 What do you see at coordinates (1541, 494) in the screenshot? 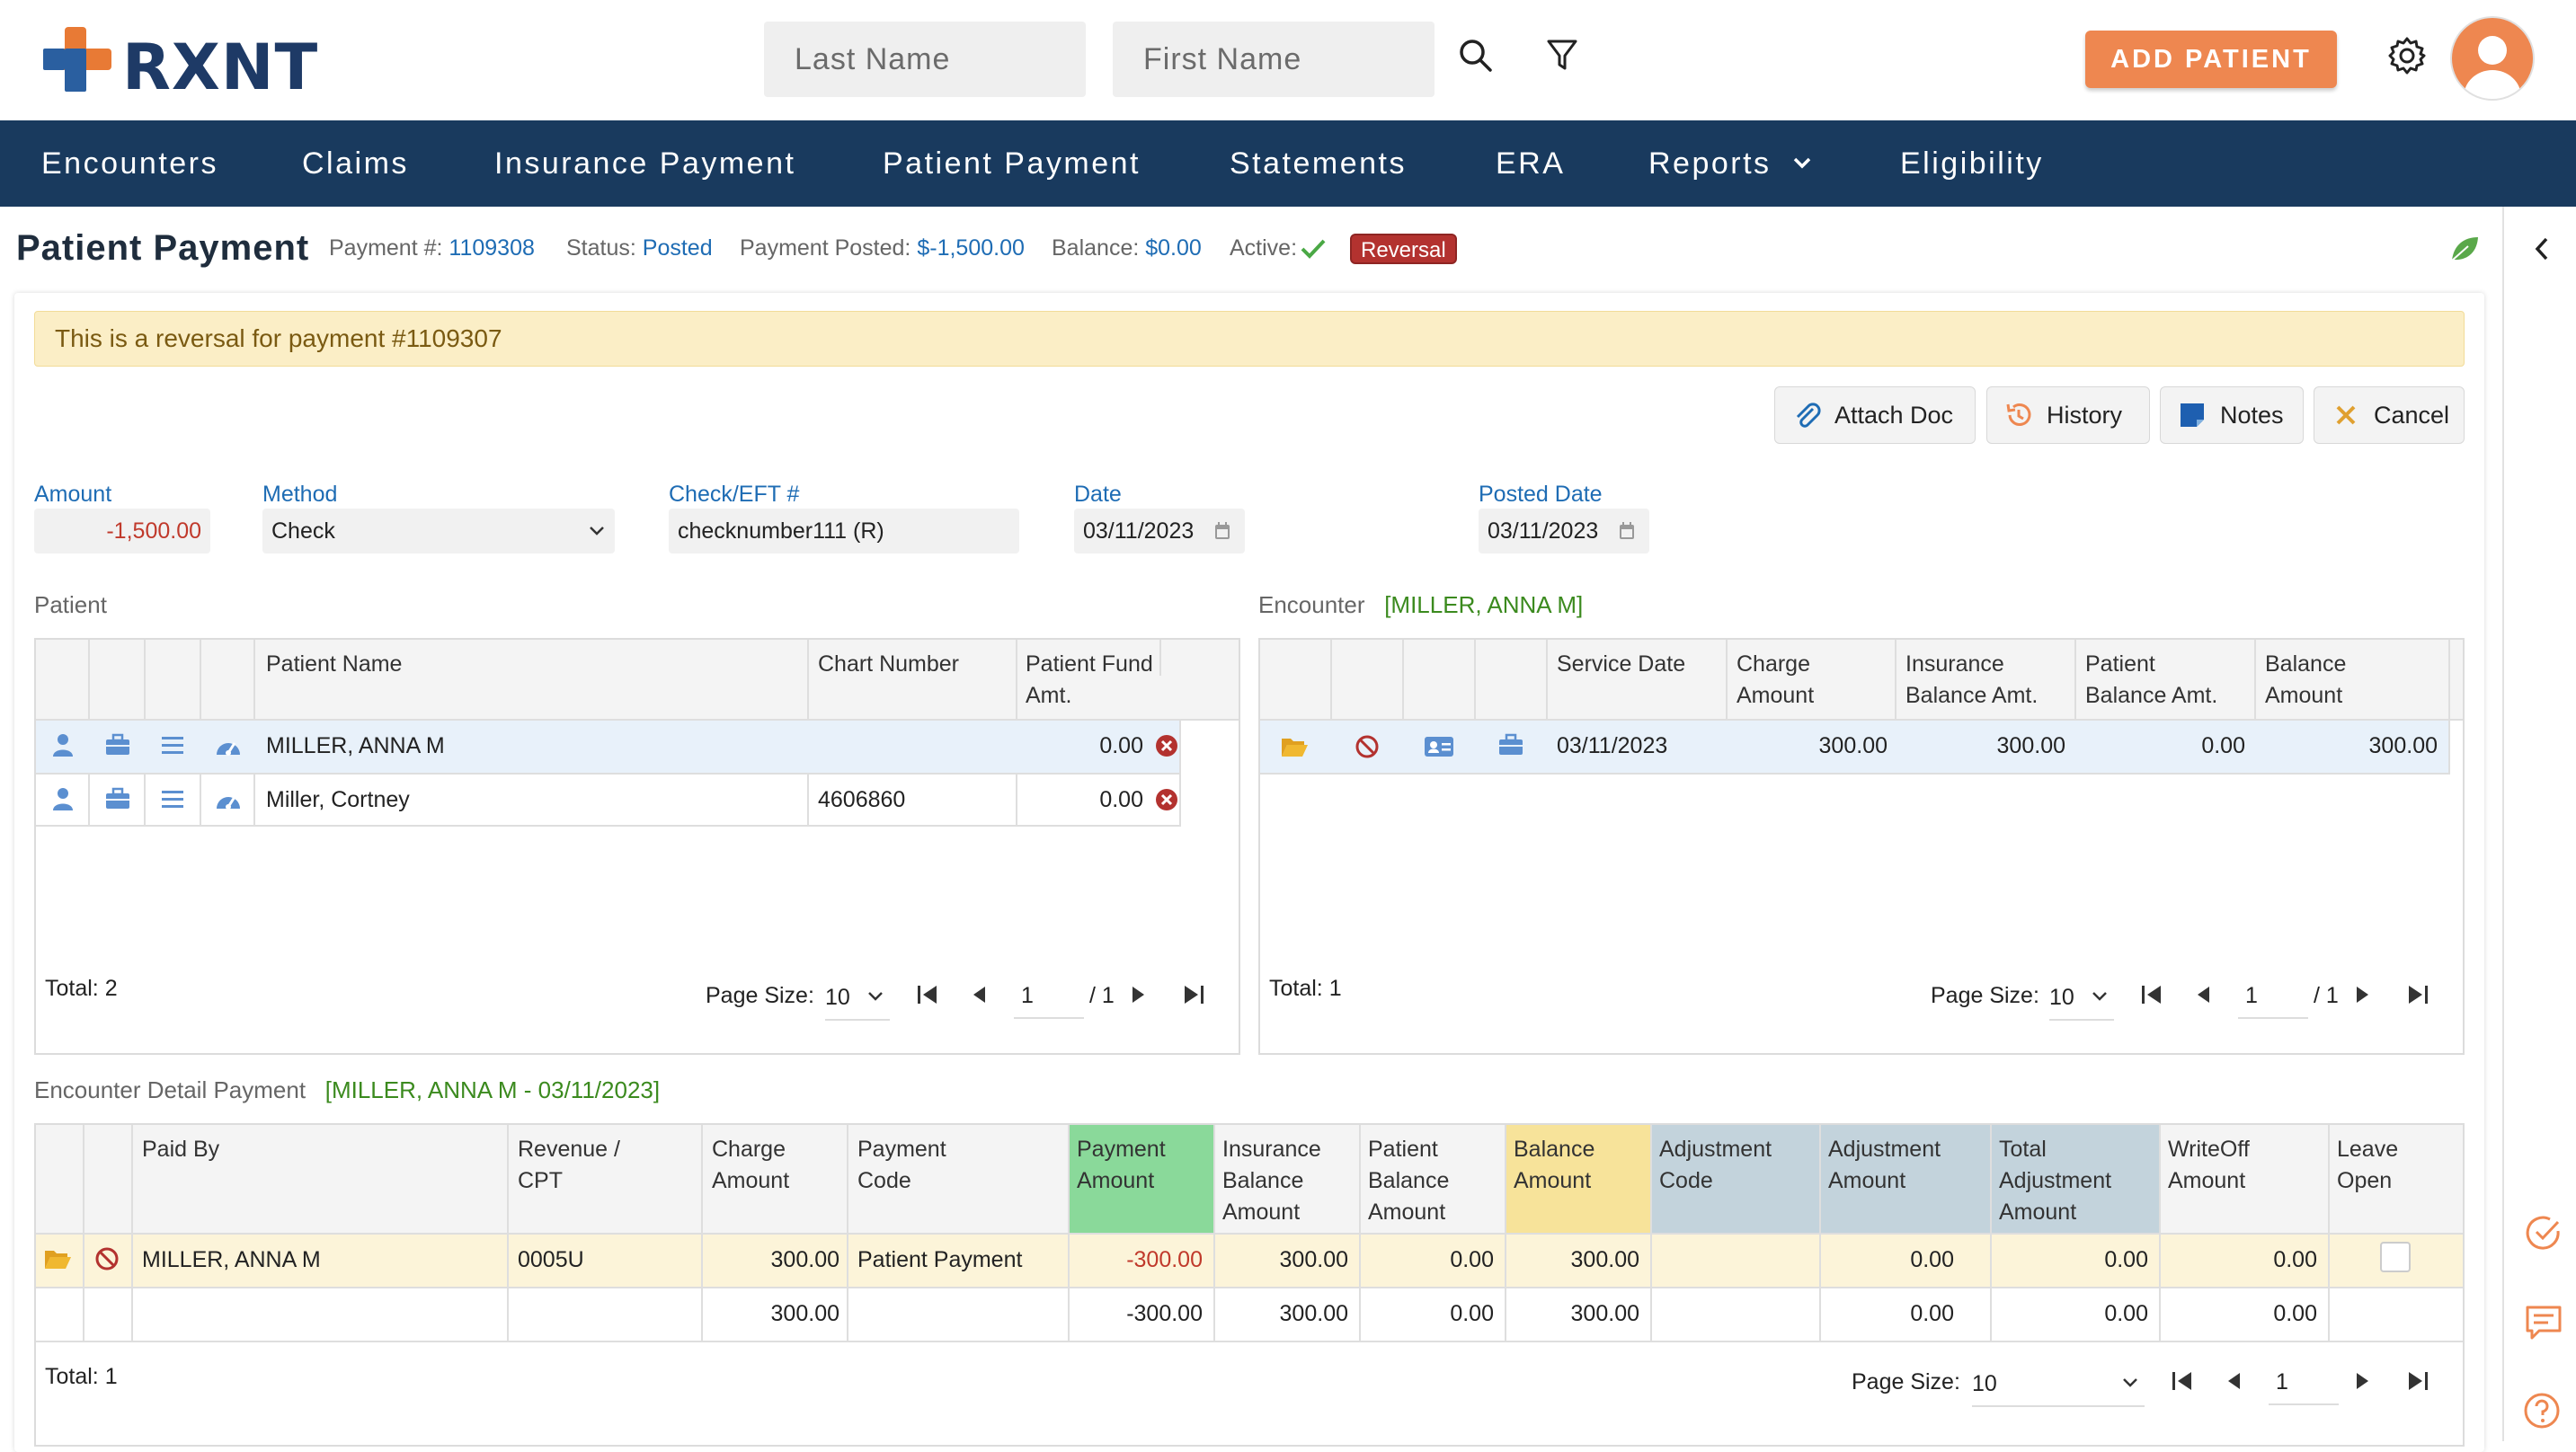
I see `posted-date-label: Posted Date` at bounding box center [1541, 494].